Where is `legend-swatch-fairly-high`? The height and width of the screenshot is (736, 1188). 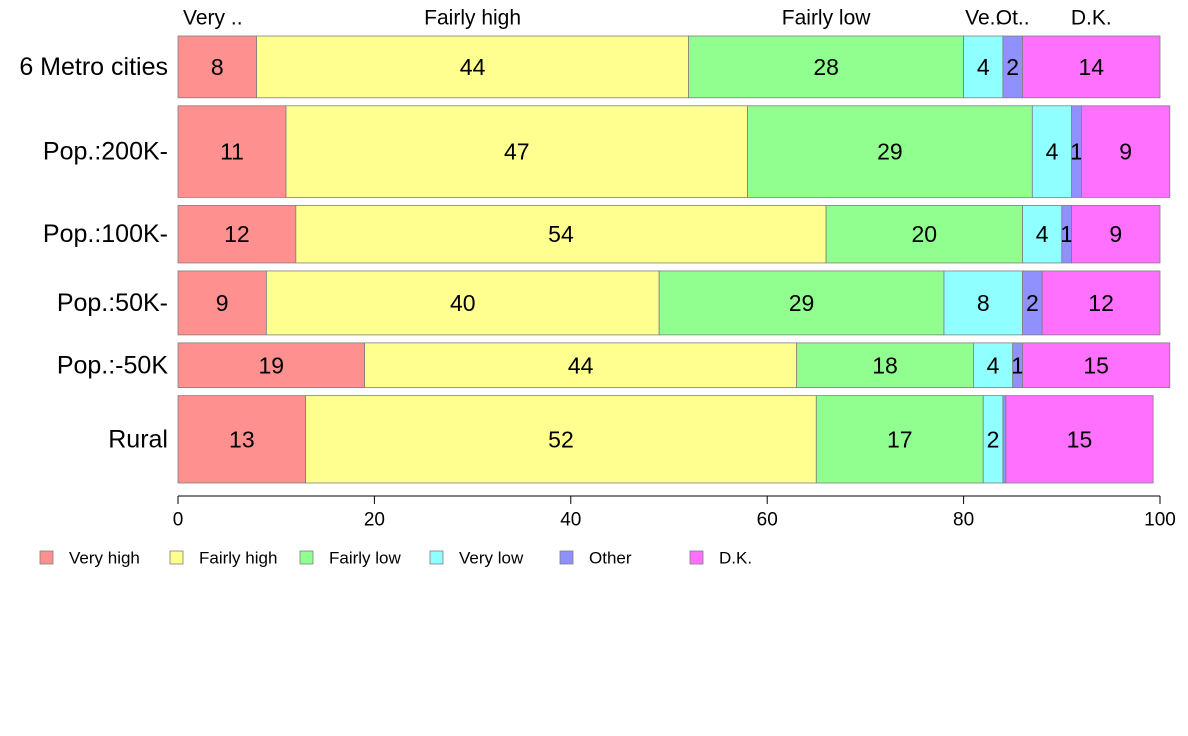
legend-swatch-fairly-high is located at coordinates (176, 557).